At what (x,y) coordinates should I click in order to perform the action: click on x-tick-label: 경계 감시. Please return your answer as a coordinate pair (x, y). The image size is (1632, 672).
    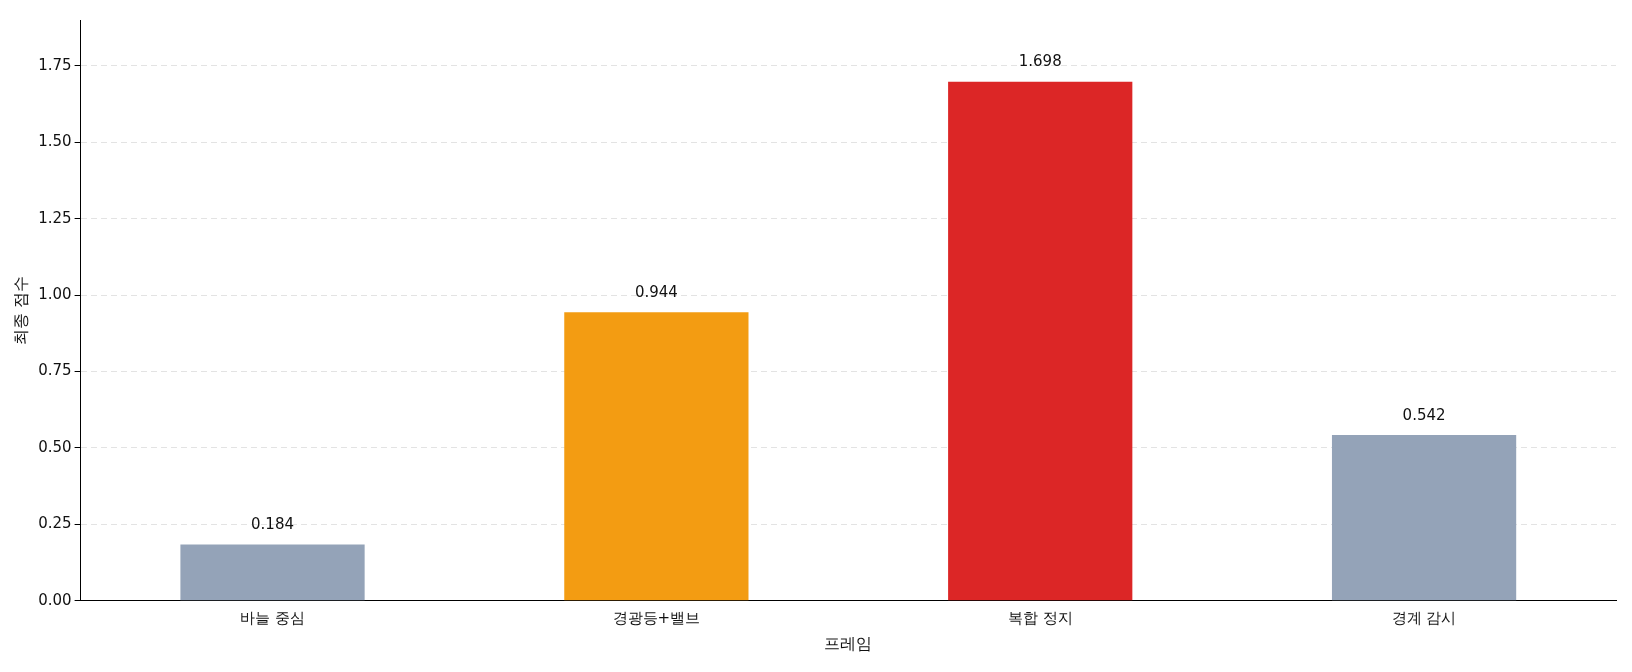
    Looking at the image, I should click on (1424, 617).